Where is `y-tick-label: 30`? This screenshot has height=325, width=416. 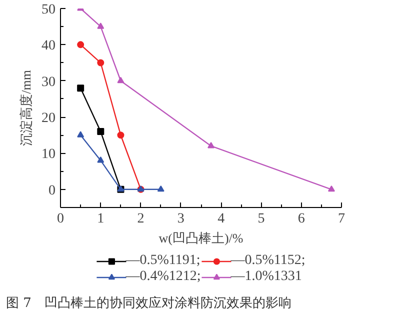 y-tick-label: 30 is located at coordinates (49, 82).